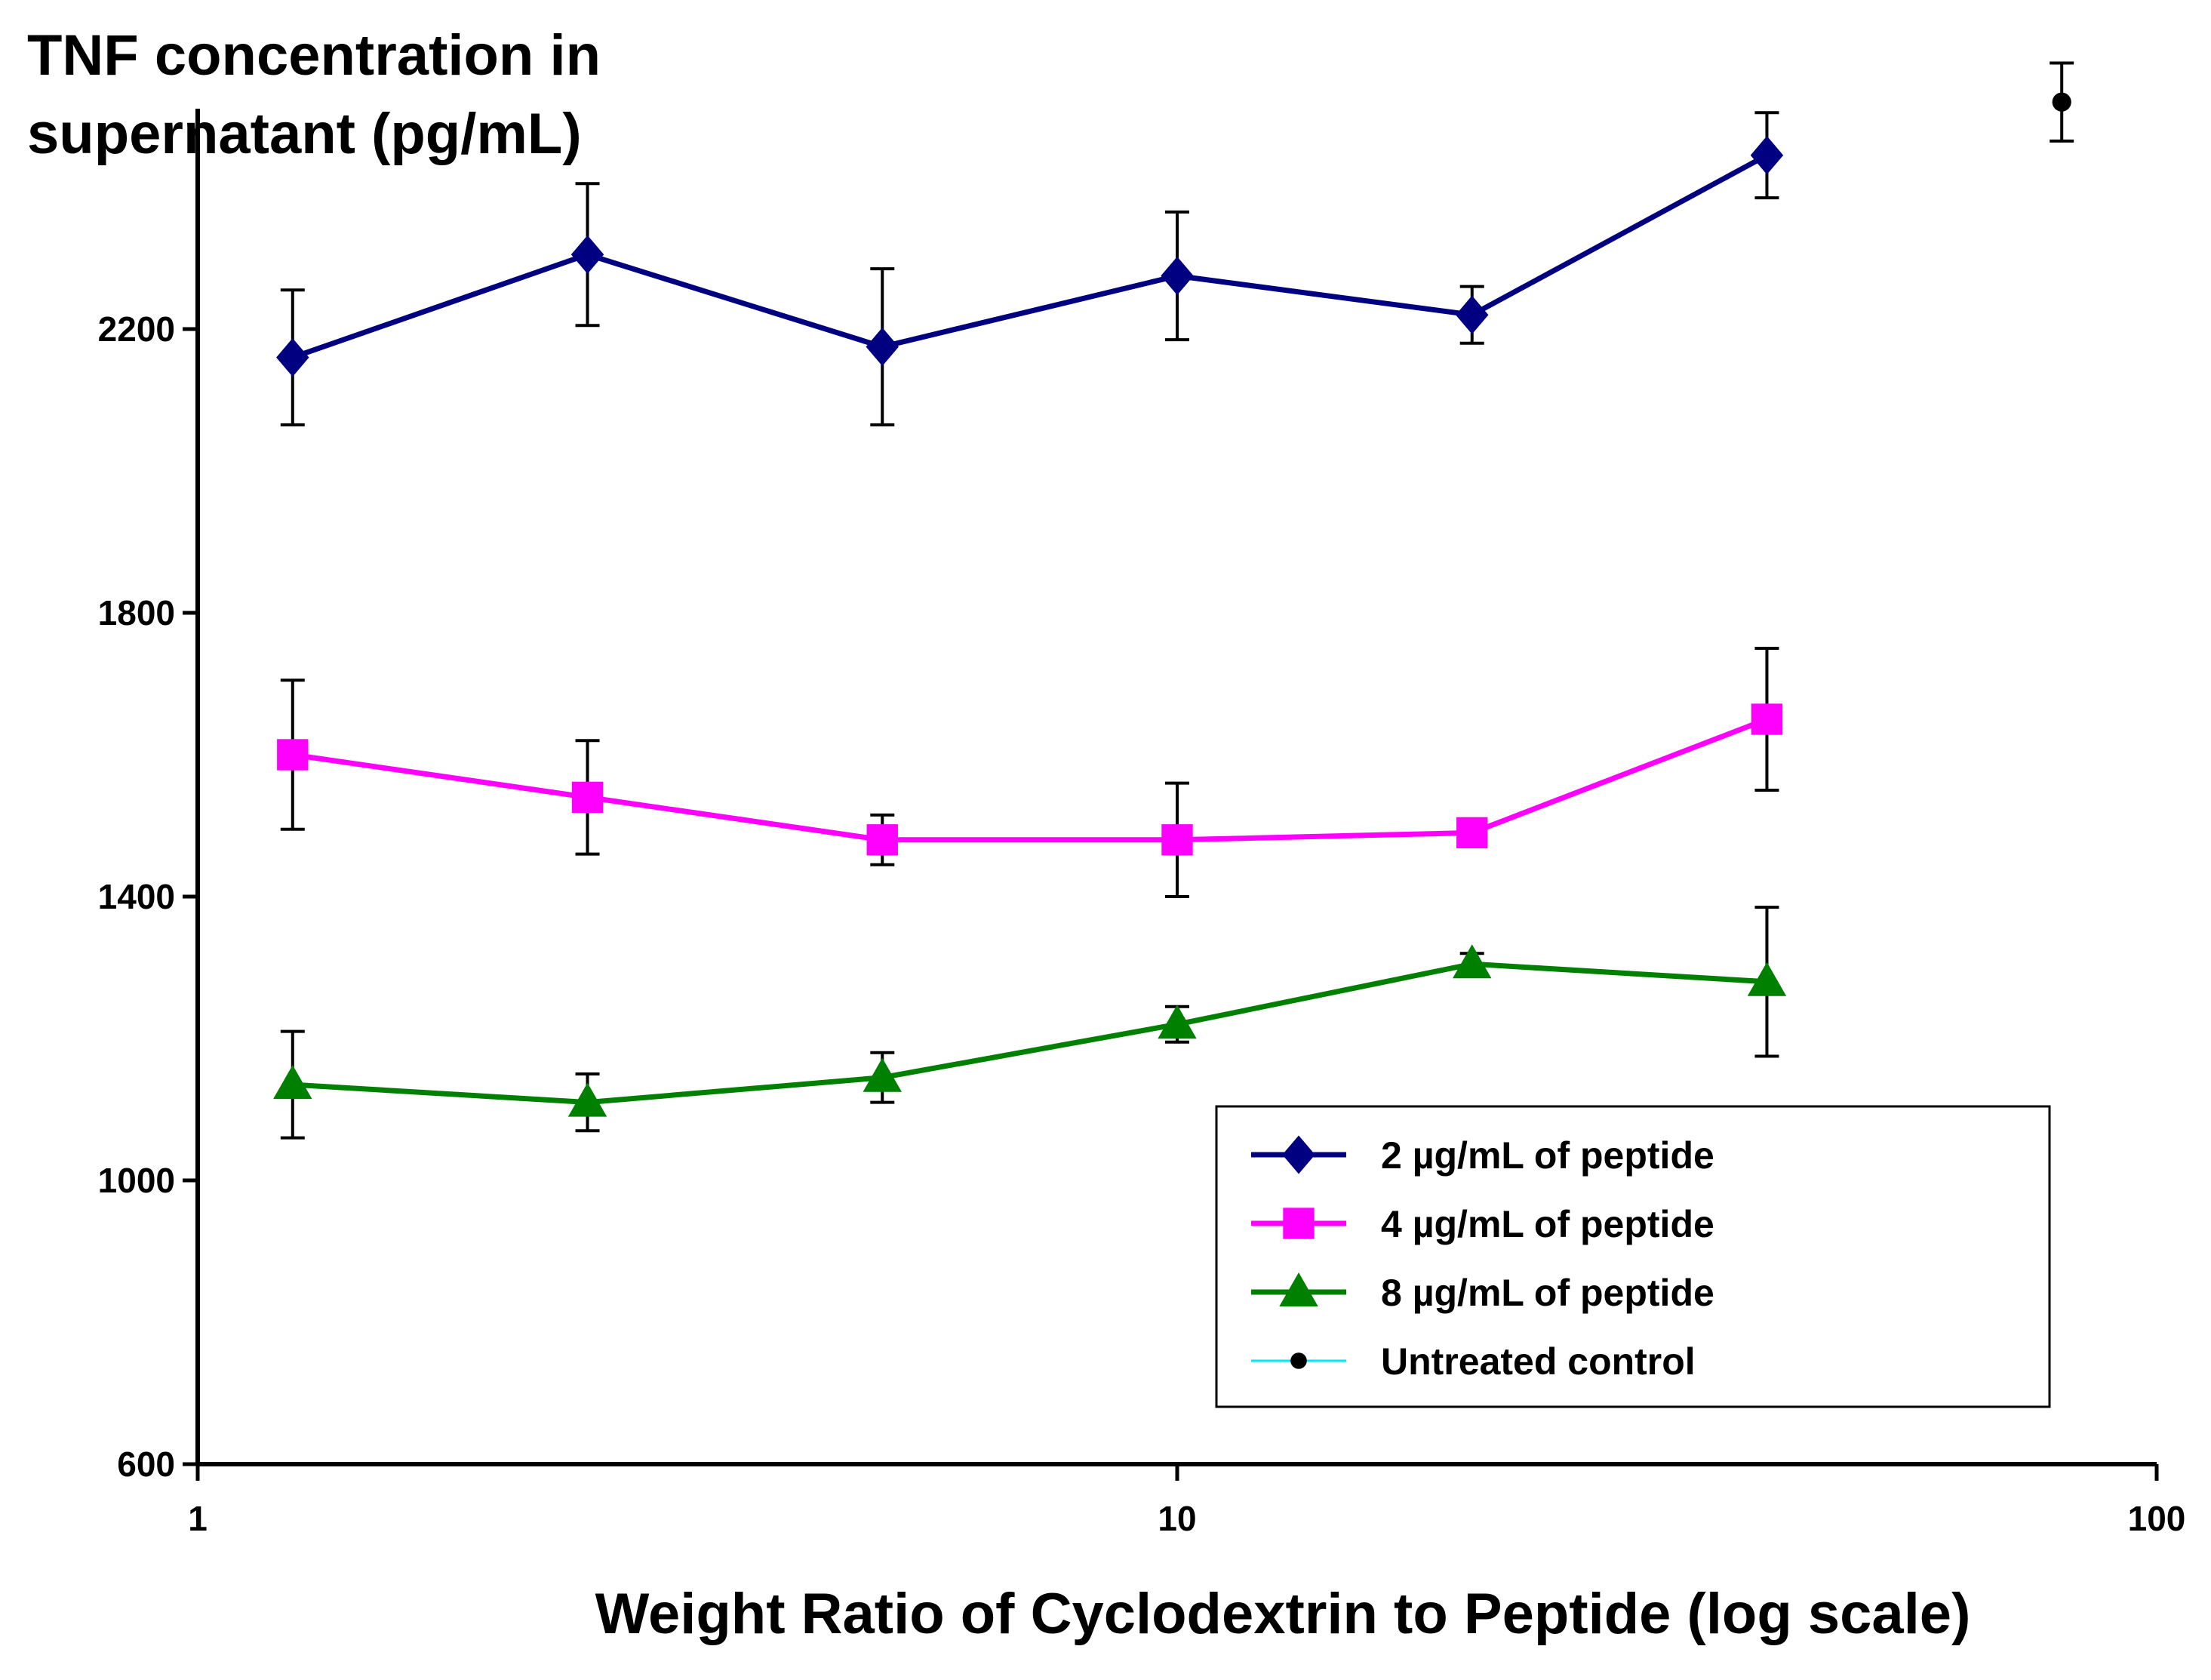  I want to click on legend-label: 4 µg/mL of peptide, so click(1547, 1224).